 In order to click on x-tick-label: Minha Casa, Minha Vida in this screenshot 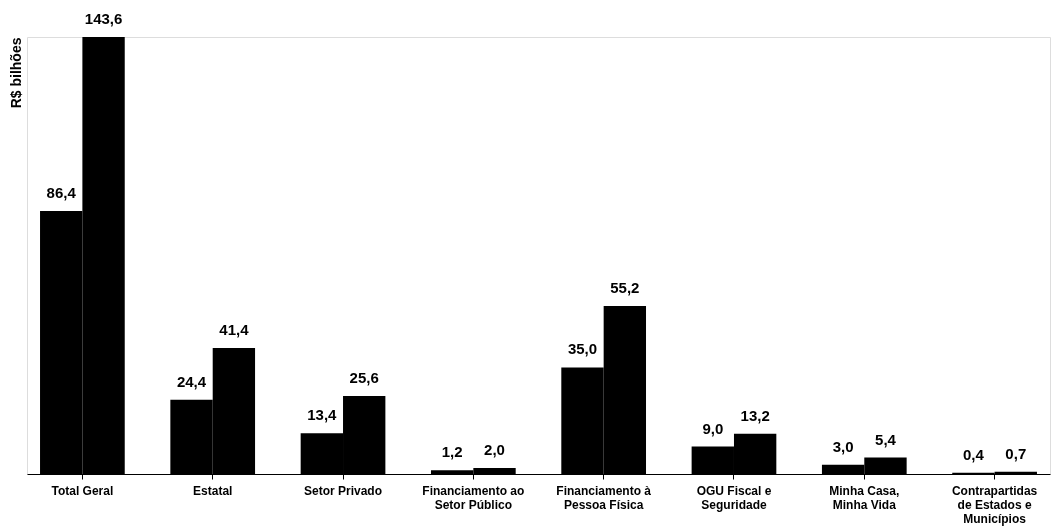, I will do `click(864, 497)`.